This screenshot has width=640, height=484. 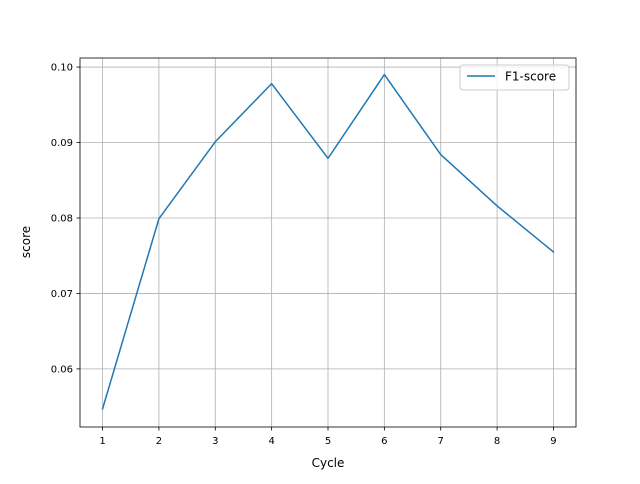 What do you see at coordinates (62, 369) in the screenshot?
I see `y-tick-label: 0.06` at bounding box center [62, 369].